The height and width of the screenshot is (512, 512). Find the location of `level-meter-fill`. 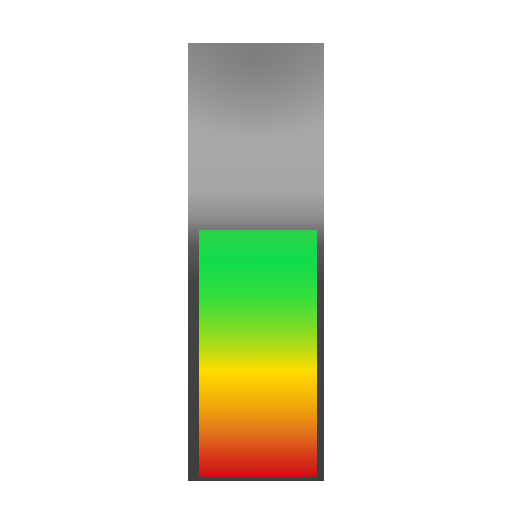

level-meter-fill is located at coordinates (258, 353).